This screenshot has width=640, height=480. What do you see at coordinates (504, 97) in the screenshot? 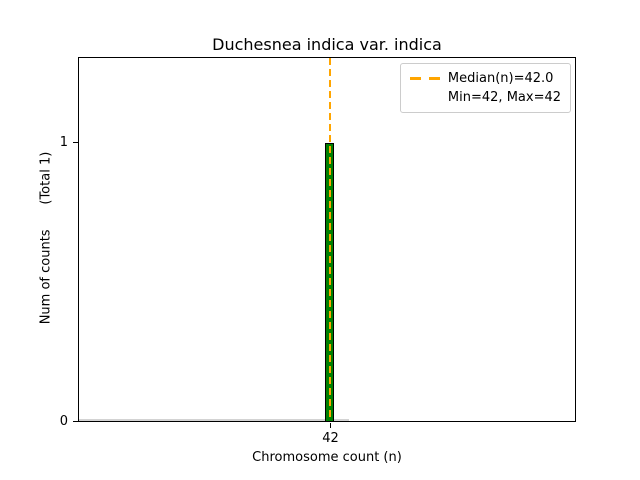
I see `legend-label-minmax: Min=42, Max=42` at bounding box center [504, 97].